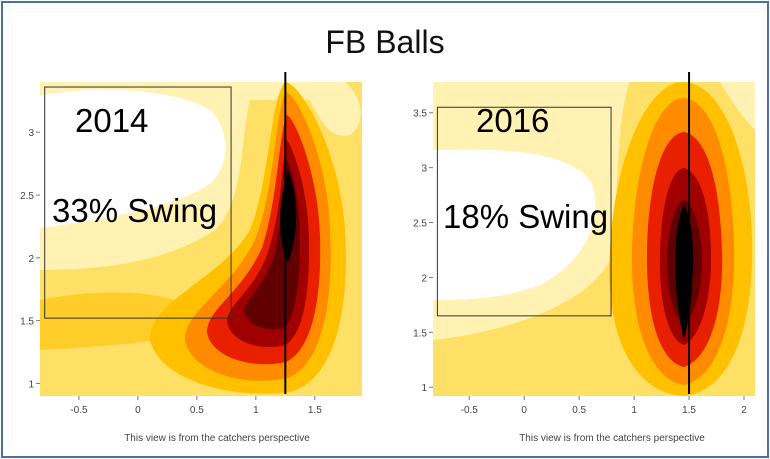 This screenshot has height=459, width=770. What do you see at coordinates (524, 410) in the screenshot?
I see `x-tick-label-2016: 0` at bounding box center [524, 410].